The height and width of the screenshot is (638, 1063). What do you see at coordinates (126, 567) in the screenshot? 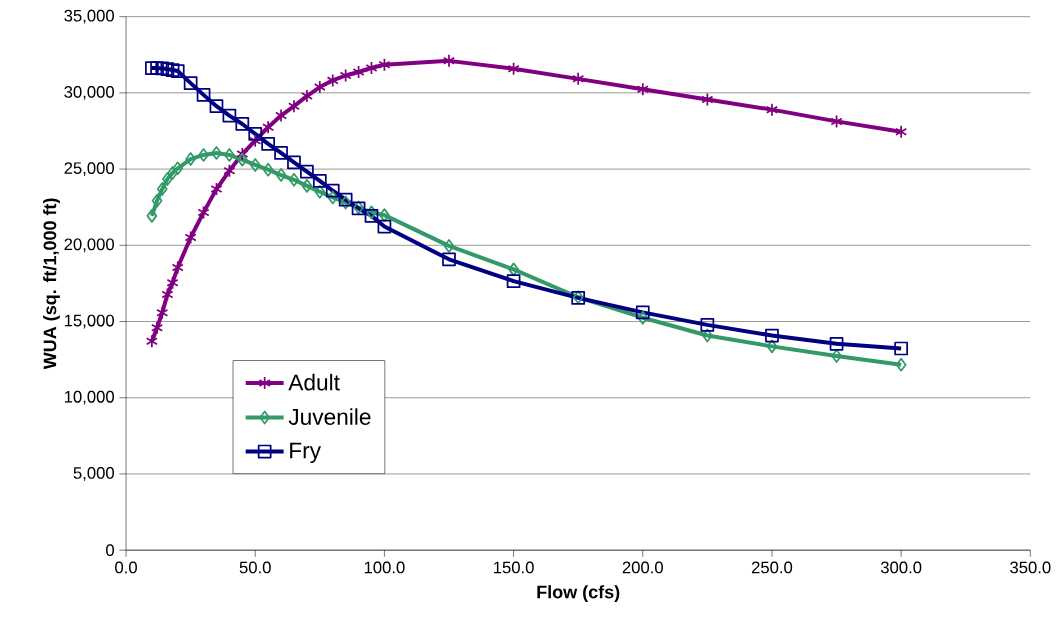
I see `x-tick-label: 0.0` at bounding box center [126, 567].